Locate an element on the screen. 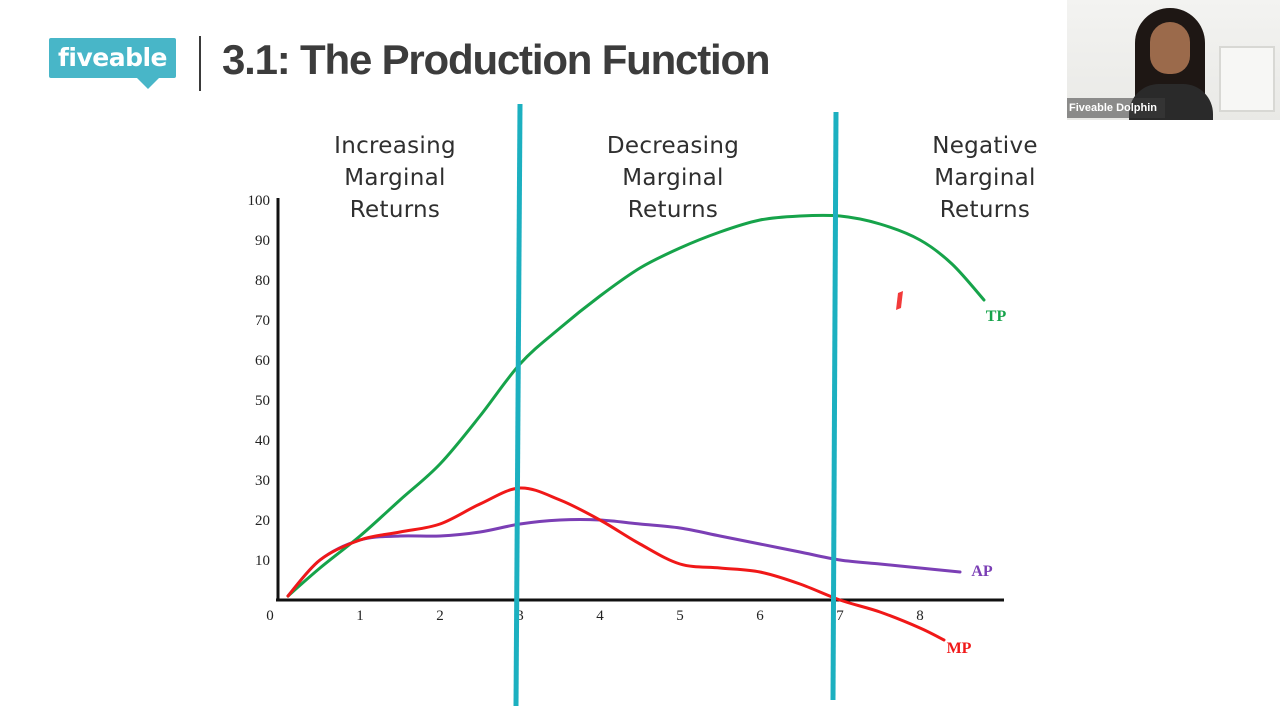  fiveable-logo: fiveable is located at coordinates (112, 63).